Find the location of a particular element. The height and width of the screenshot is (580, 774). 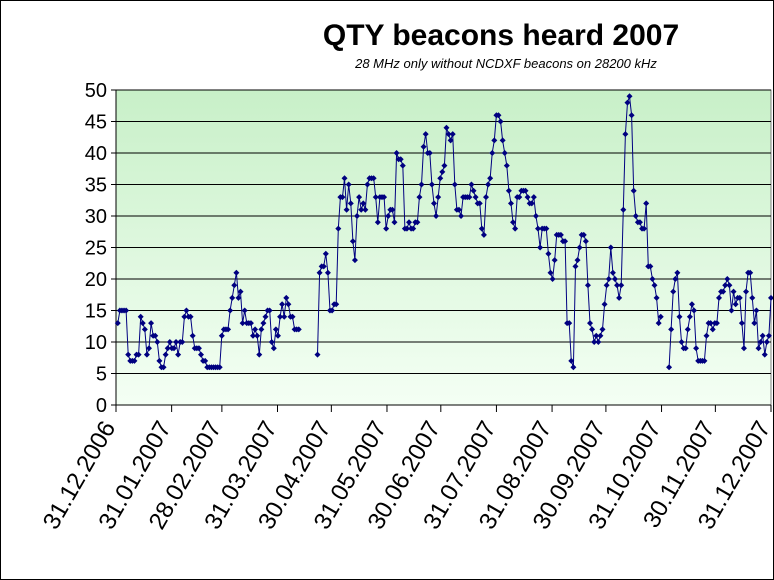

y-tick-label: 45 is located at coordinates (96, 123).